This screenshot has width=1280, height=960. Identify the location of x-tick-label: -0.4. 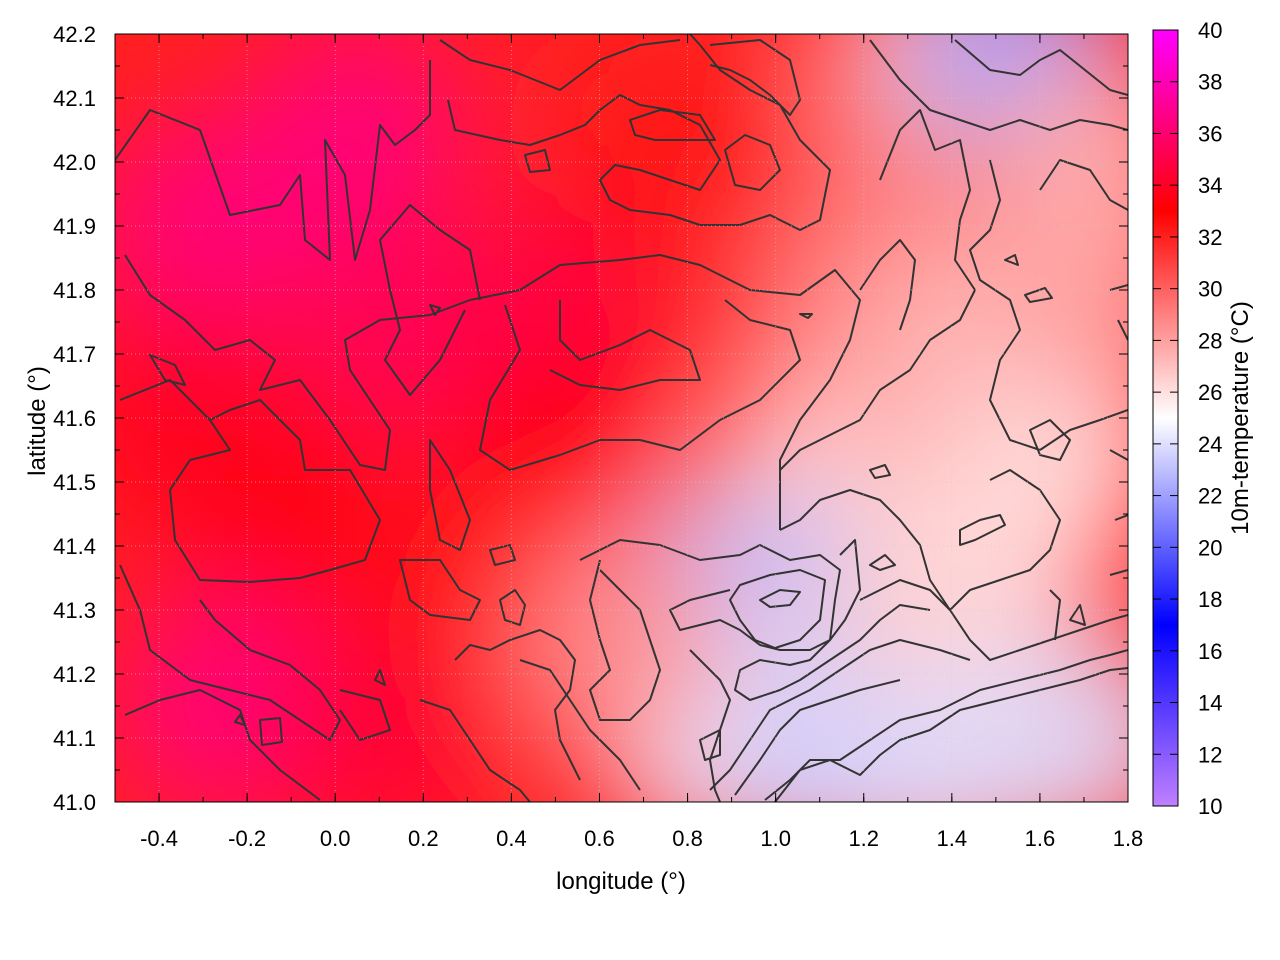
(159, 838).